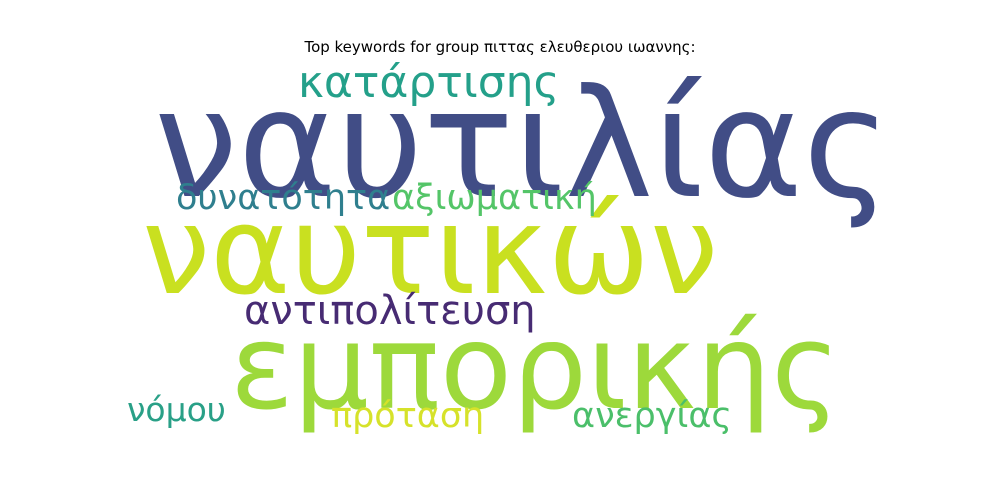 The height and width of the screenshot is (500, 1000). What do you see at coordinates (408, 416) in the screenshot?
I see `word-protasi: πρόταση` at bounding box center [408, 416].